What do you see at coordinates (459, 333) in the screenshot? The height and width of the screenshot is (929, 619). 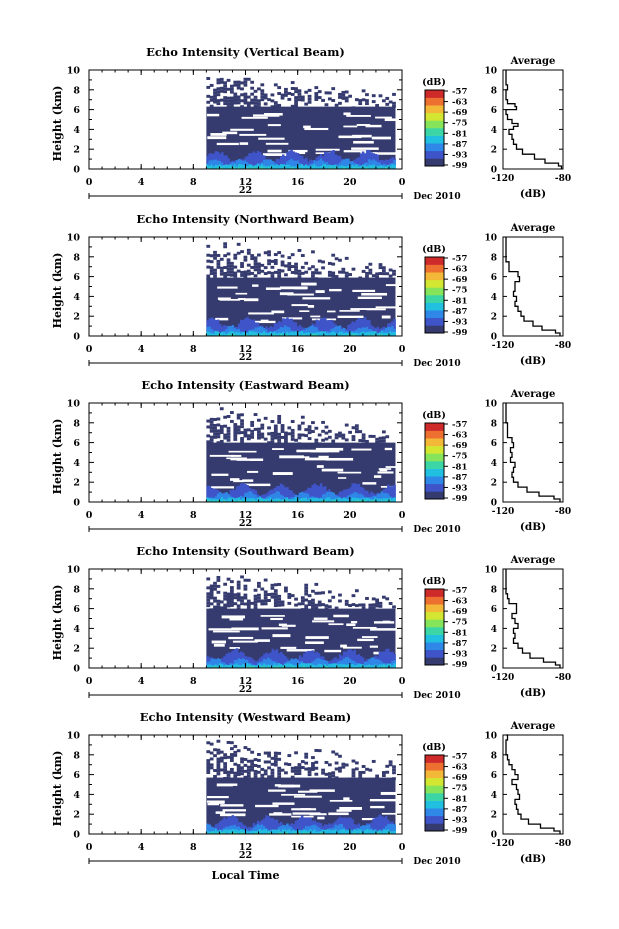 I see `colorbar-tick-label: -99` at bounding box center [459, 333].